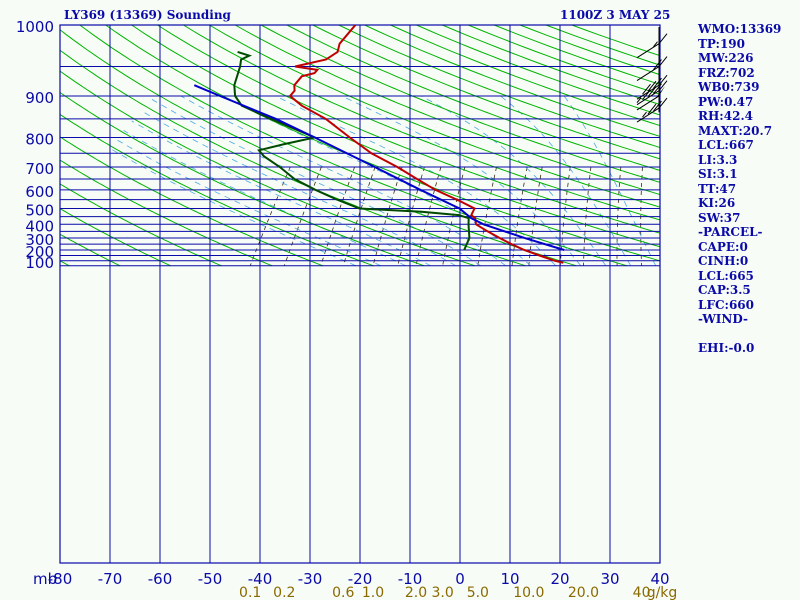 The image size is (800, 600). Describe the element at coordinates (35, 27) in the screenshot. I see `pressure-tick-label: 1000` at that location.